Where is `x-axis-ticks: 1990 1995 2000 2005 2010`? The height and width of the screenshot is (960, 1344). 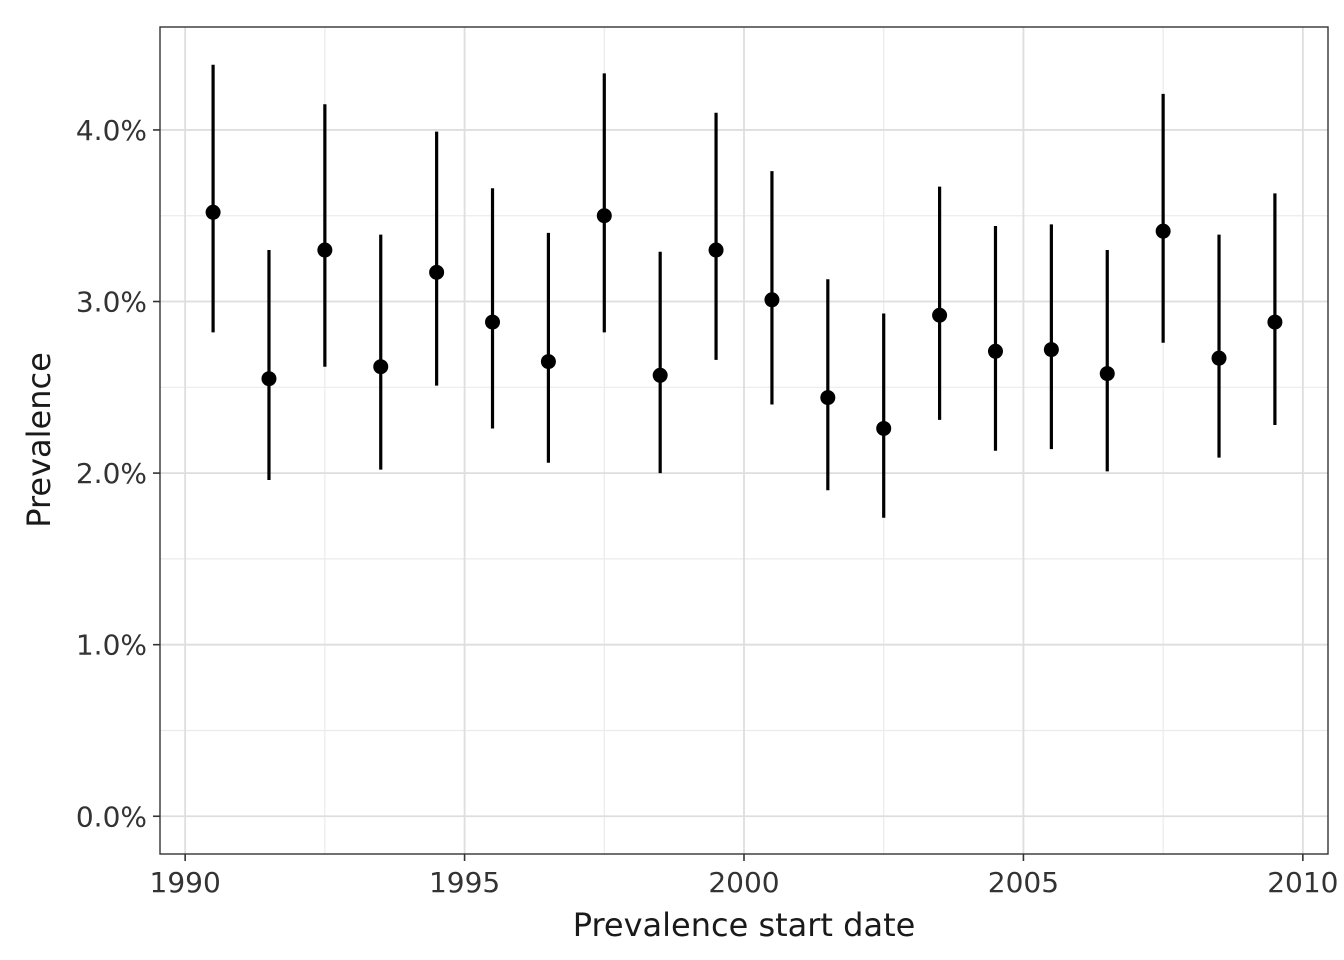 x-axis-ticks: 1990 1995 2000 2005 2010 is located at coordinates (744, 876).